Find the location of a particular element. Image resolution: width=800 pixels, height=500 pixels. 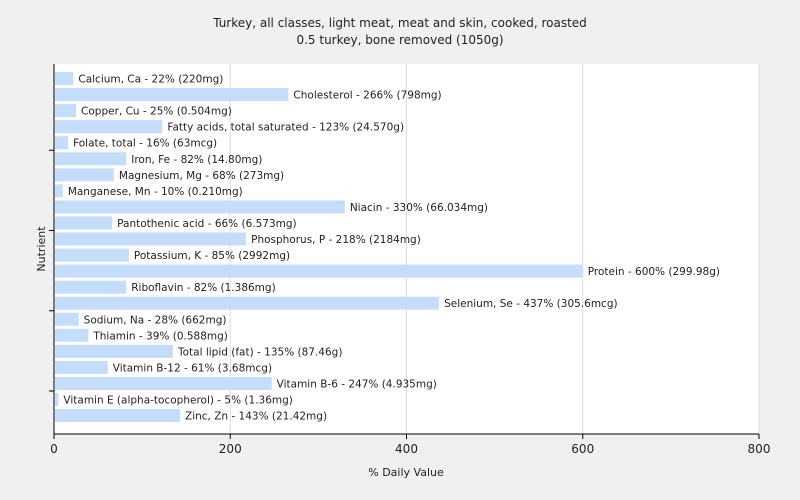

bar-label: Riboflavin - 82% (1.386mg) is located at coordinates (203, 288).